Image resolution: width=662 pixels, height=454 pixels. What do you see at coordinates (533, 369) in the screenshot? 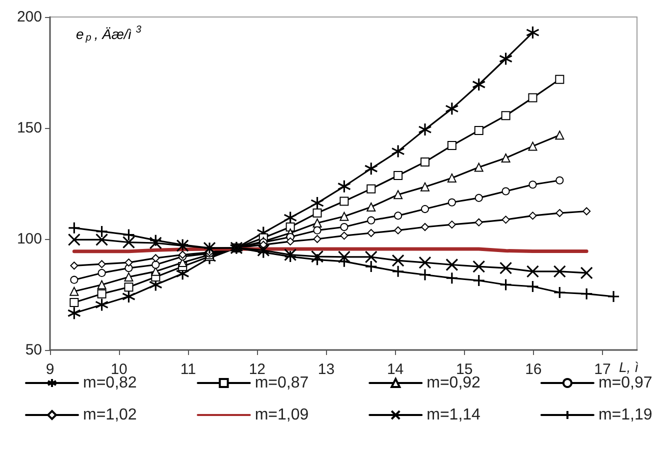
I see `x-tick-label: 16` at bounding box center [533, 369].